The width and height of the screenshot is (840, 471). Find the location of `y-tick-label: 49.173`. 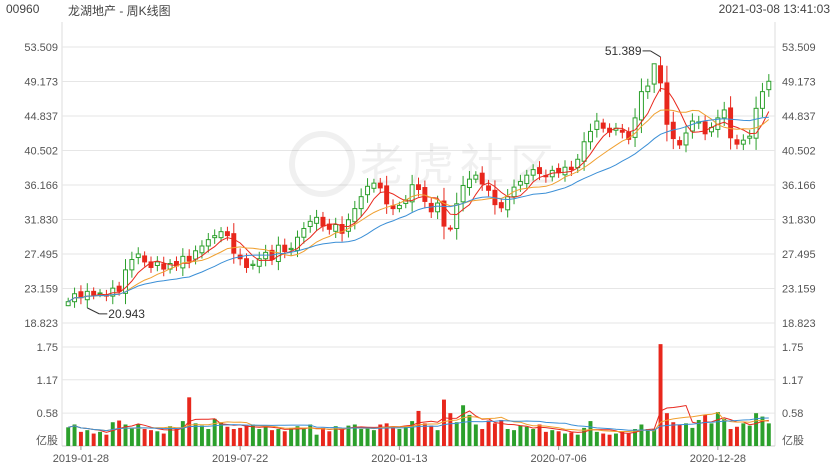

y-tick-label: 49.173 is located at coordinates (41, 83).